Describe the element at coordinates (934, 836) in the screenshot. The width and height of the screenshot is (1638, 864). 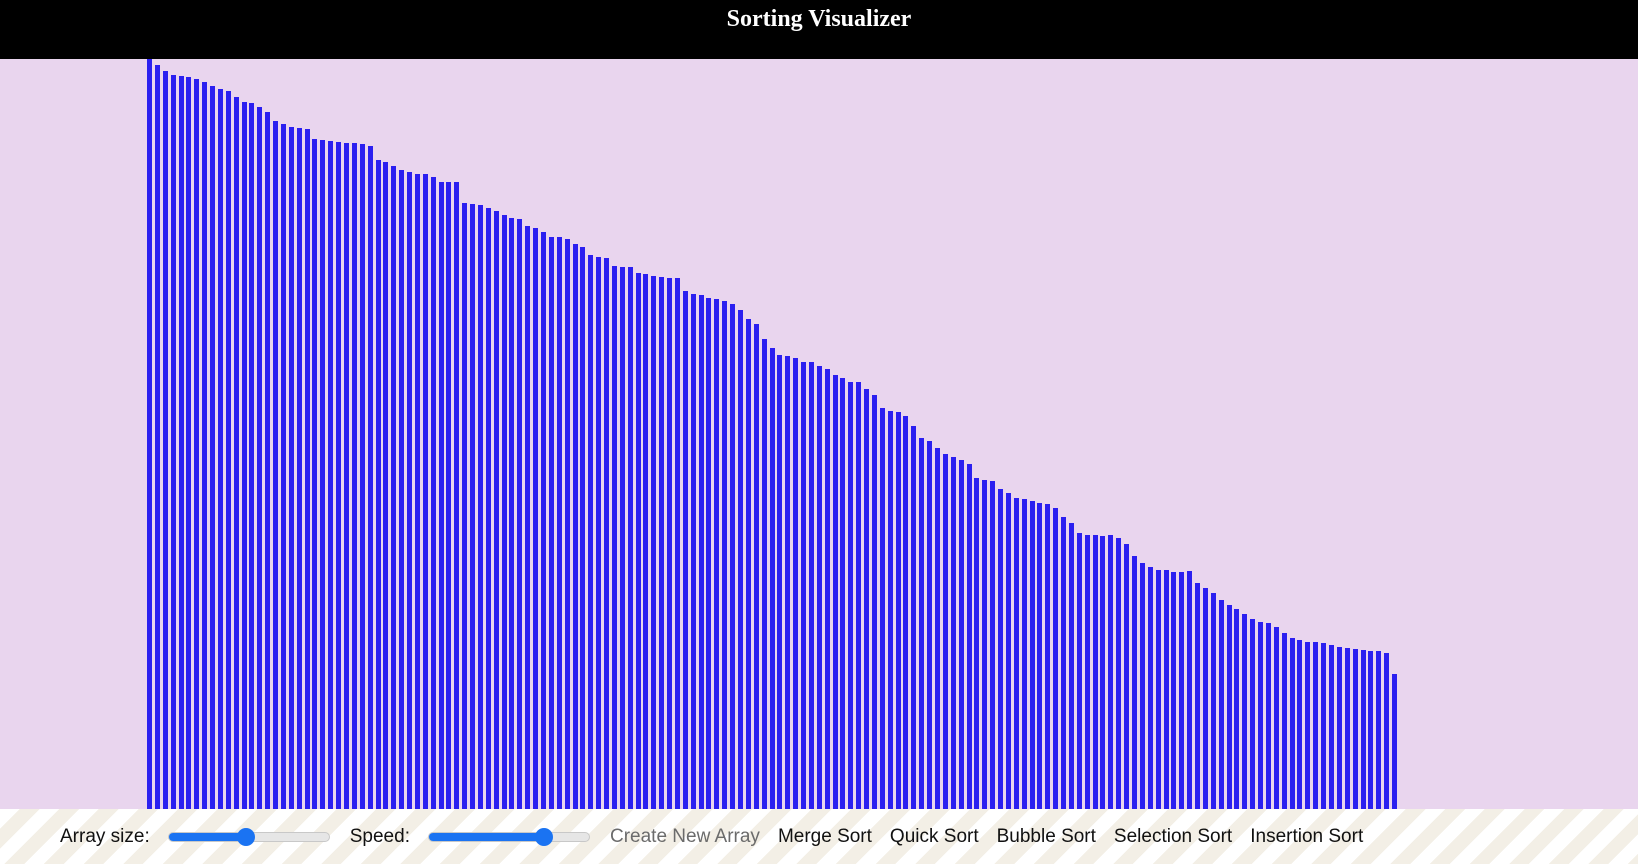
I see `quick-sort-button: Quick Sort` at that location.